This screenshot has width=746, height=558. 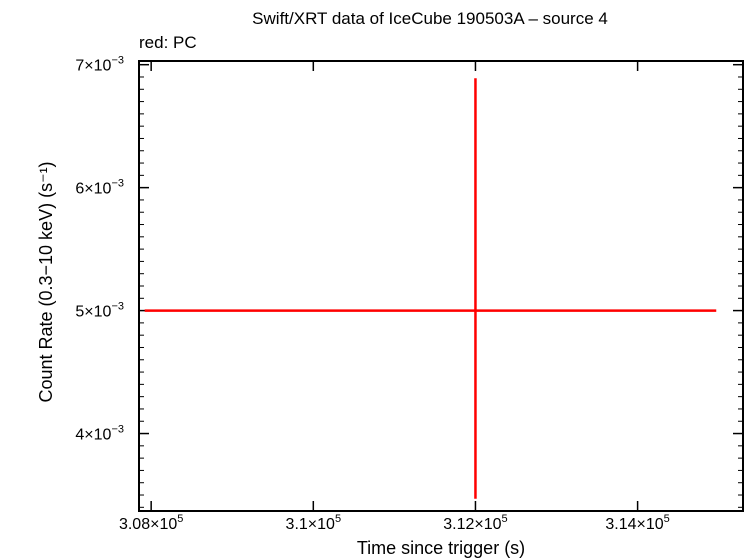 What do you see at coordinates (99, 434) in the screenshot?
I see `y-tick-label: 4×10⁻³` at bounding box center [99, 434].